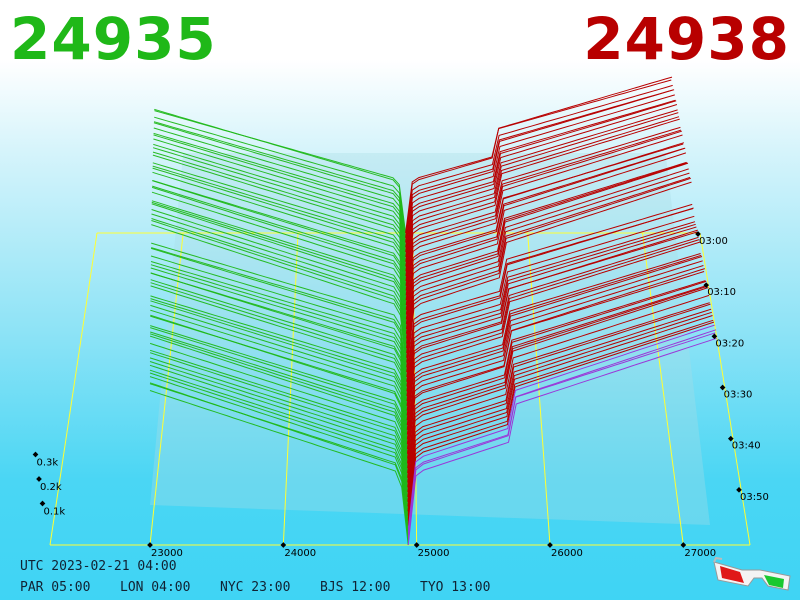  Describe the element at coordinates (48, 463) in the screenshot. I see `volume-tick-label: 0.3k` at that location.